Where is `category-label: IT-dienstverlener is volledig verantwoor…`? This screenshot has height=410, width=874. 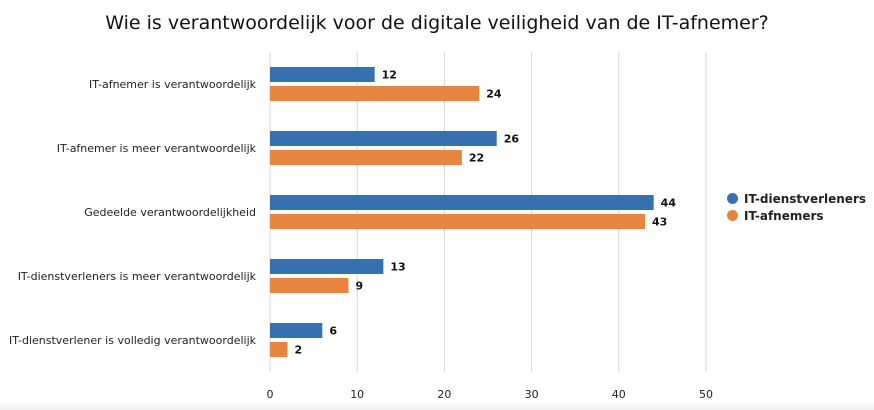 category-label: IT-dienstverlener is volledig verantwoor… is located at coordinates (133, 340).